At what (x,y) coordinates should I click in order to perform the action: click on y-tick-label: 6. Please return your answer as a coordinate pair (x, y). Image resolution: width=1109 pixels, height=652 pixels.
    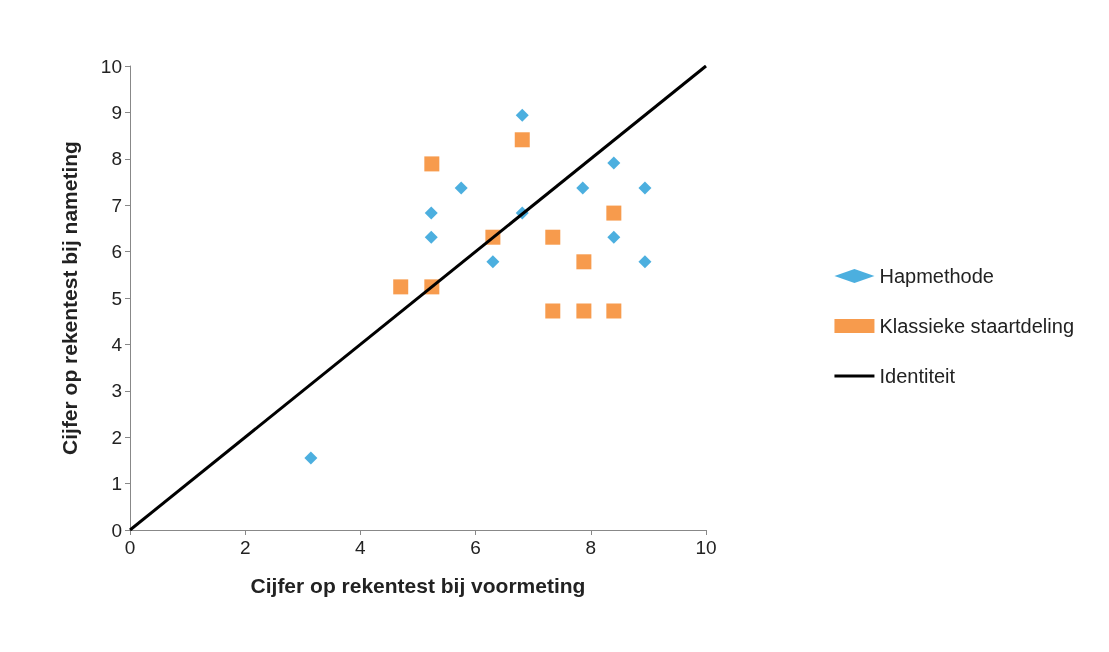
    Looking at the image, I should click on (116, 252).